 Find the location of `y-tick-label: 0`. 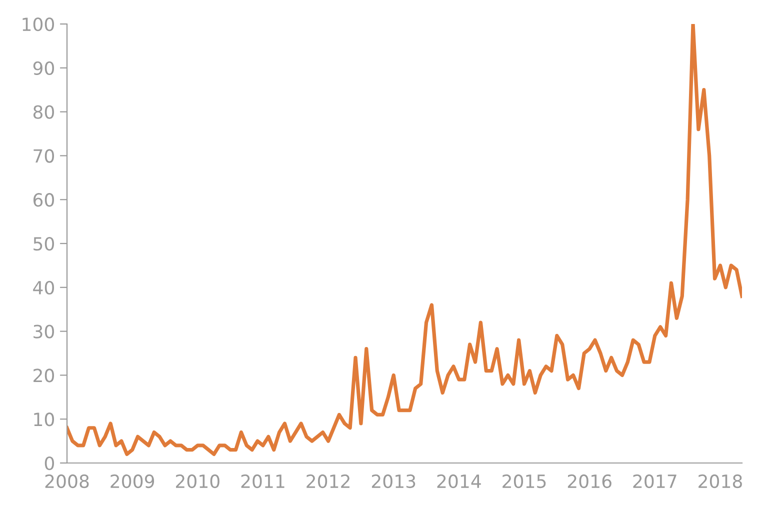

y-tick-label: 0 is located at coordinates (49, 463).